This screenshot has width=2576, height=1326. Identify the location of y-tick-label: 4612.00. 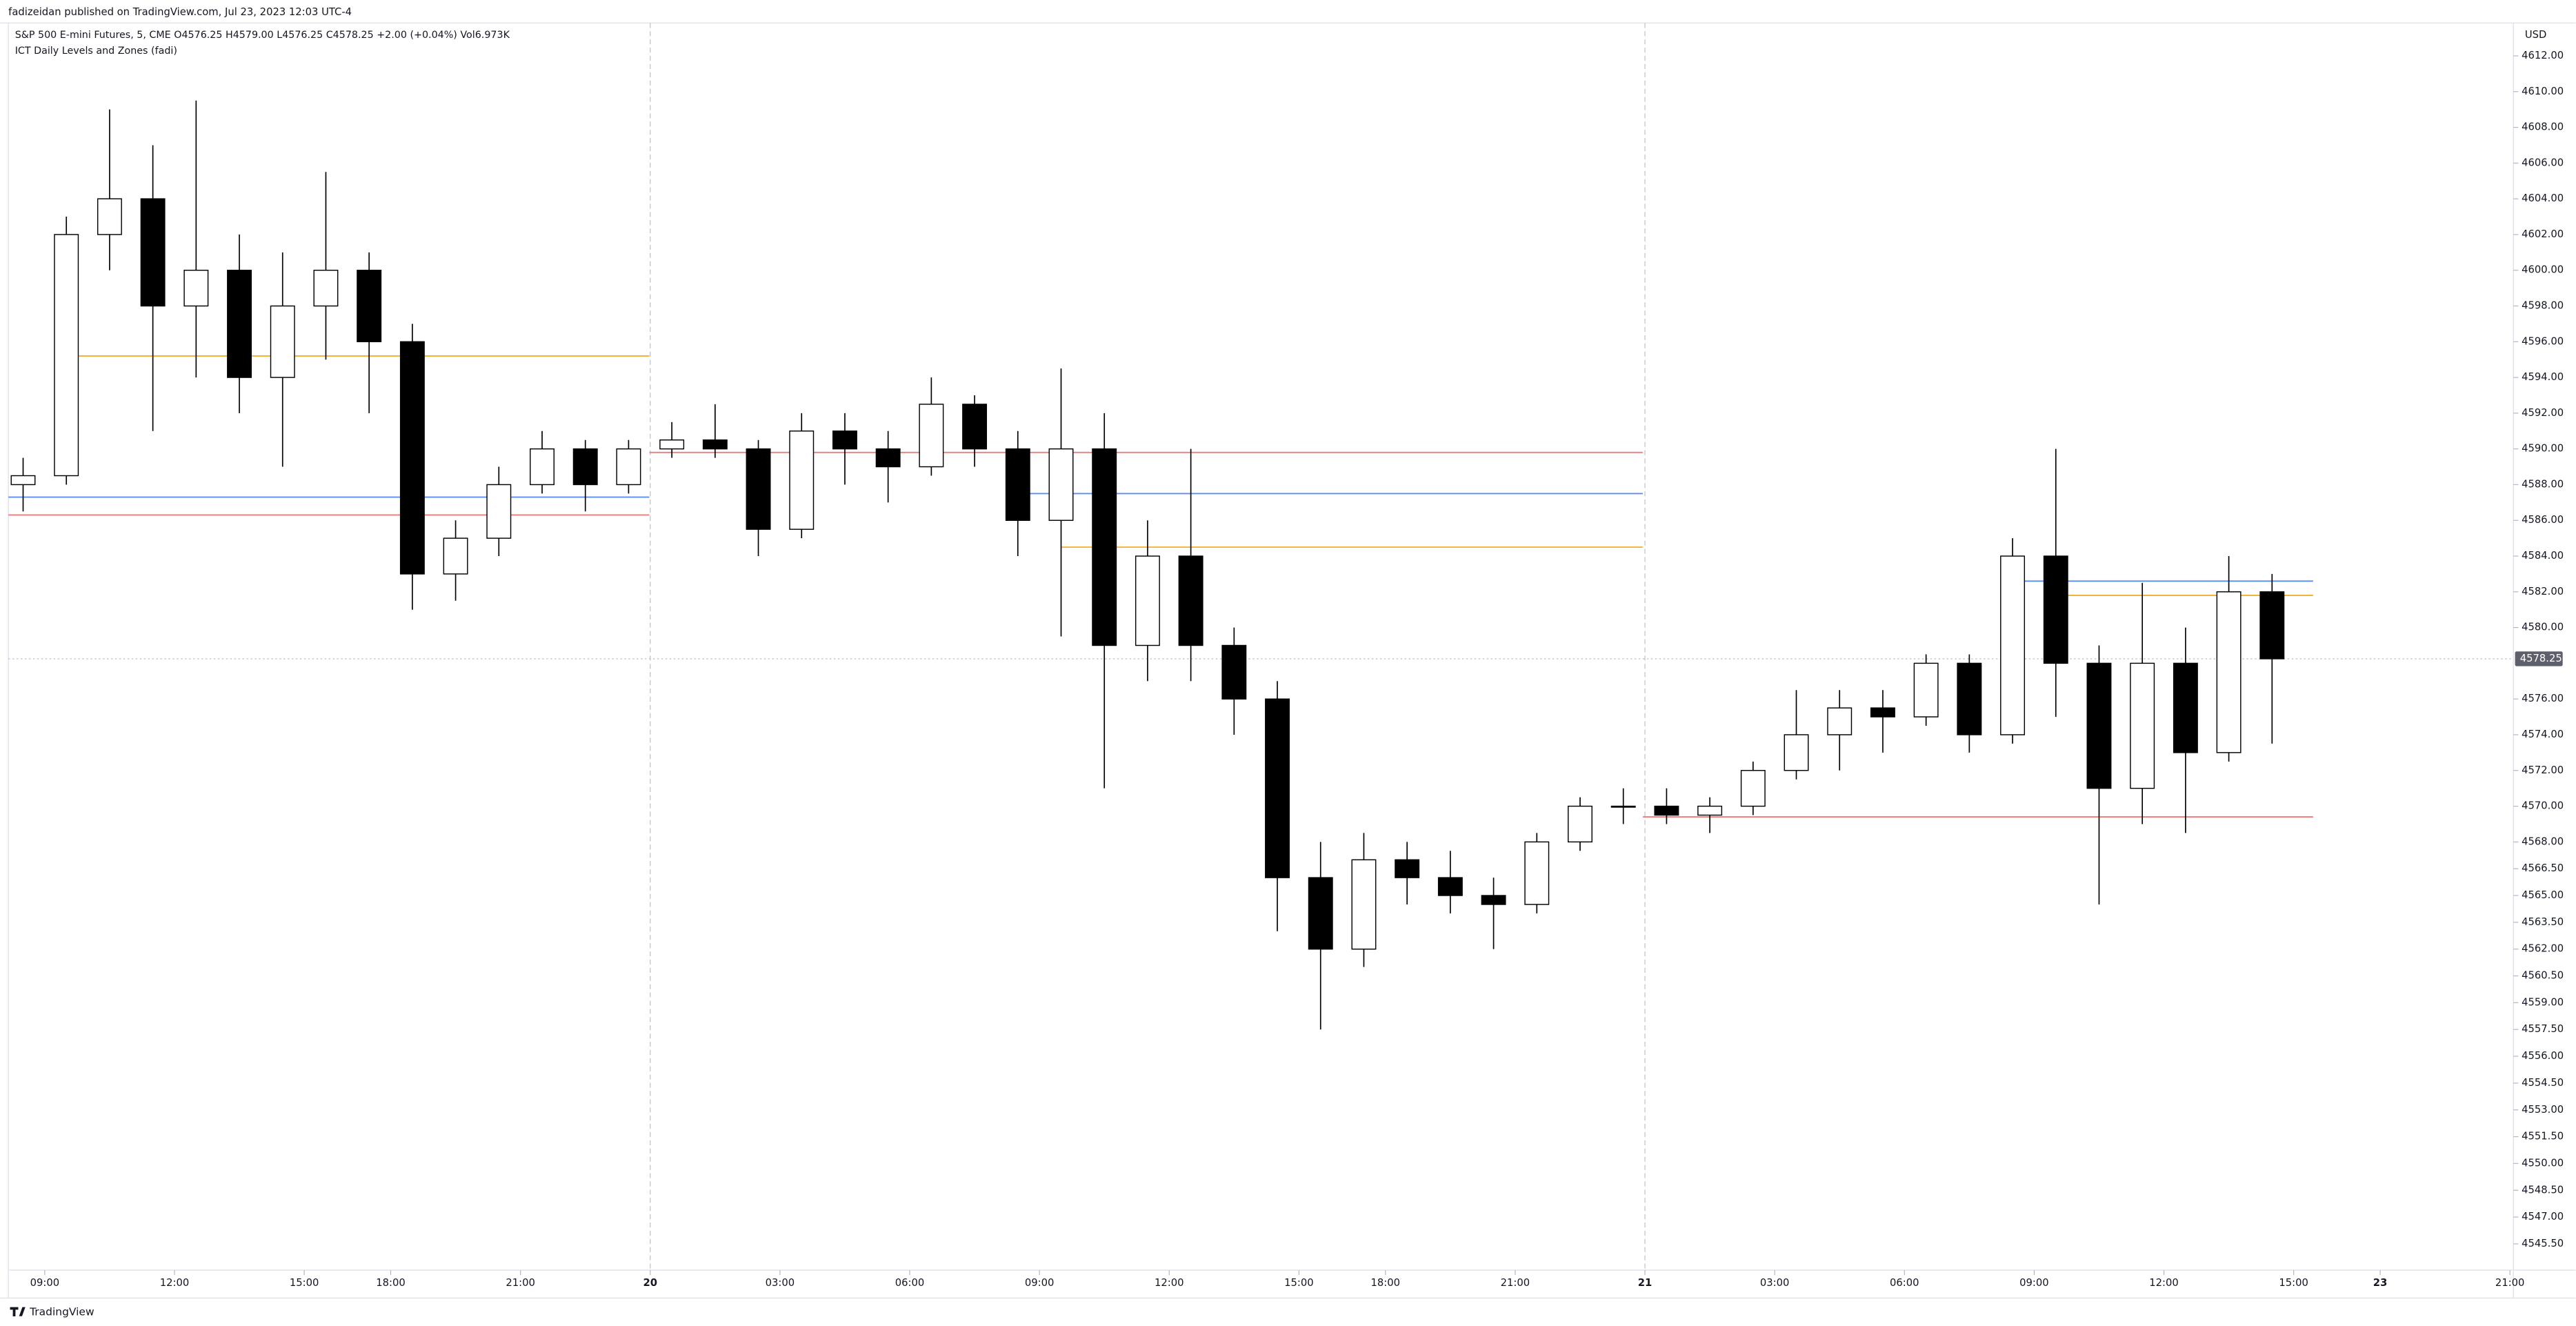
(2543, 55).